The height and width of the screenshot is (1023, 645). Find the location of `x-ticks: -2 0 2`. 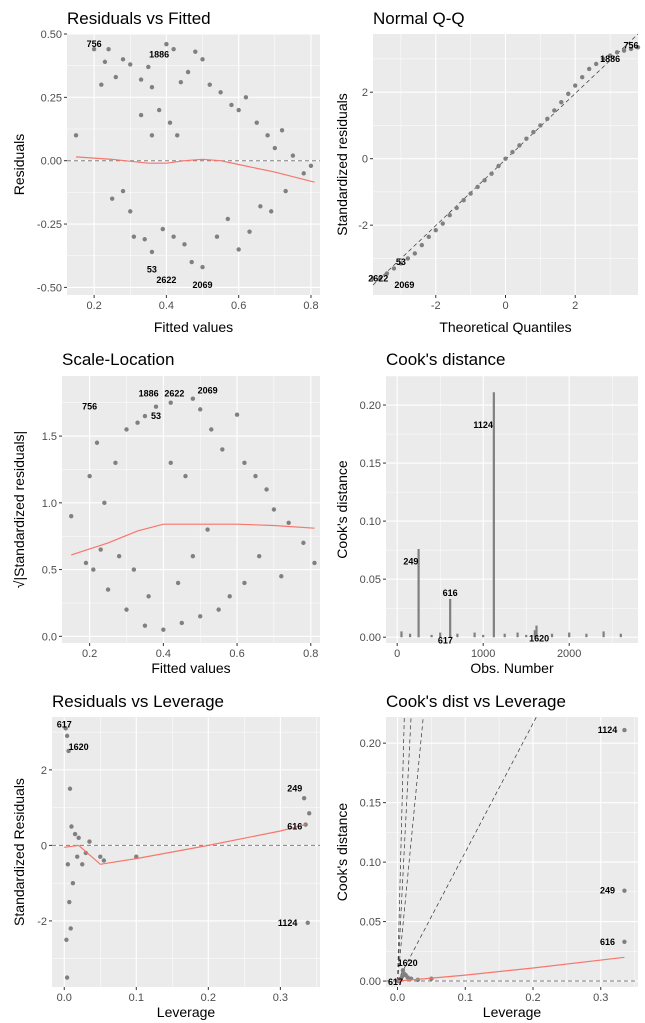

x-ticks: -2 0 2 is located at coordinates (504, 303).